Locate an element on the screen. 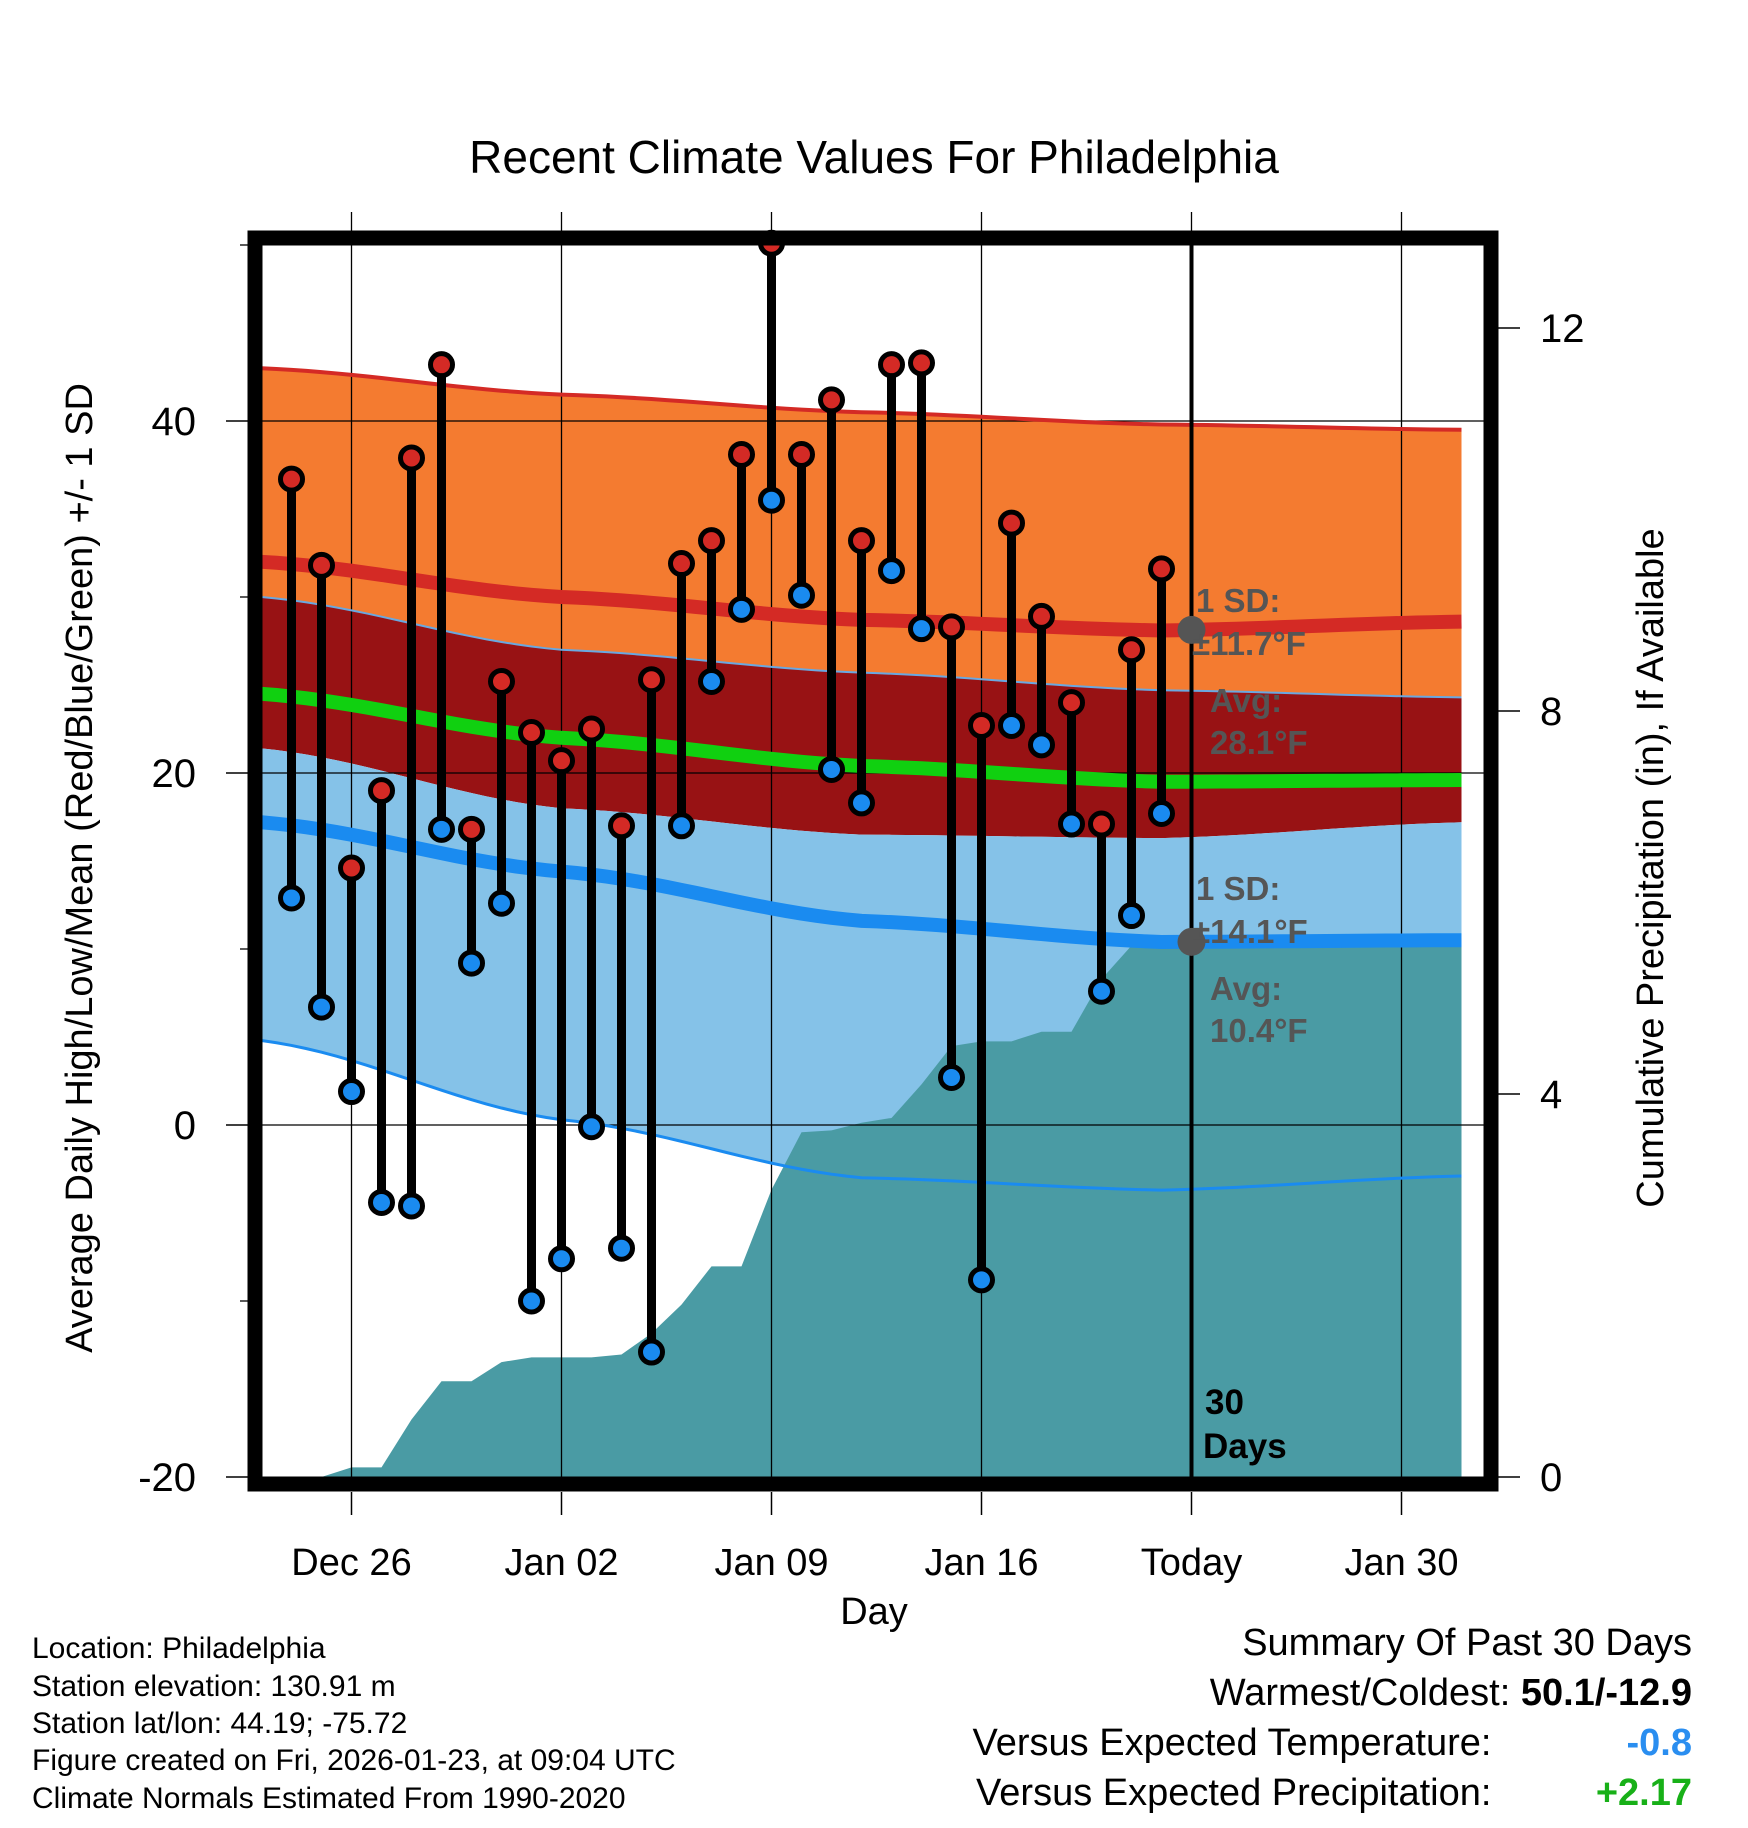 The image size is (1748, 1828). high-avg-label: Avg: is located at coordinates (1246, 700).